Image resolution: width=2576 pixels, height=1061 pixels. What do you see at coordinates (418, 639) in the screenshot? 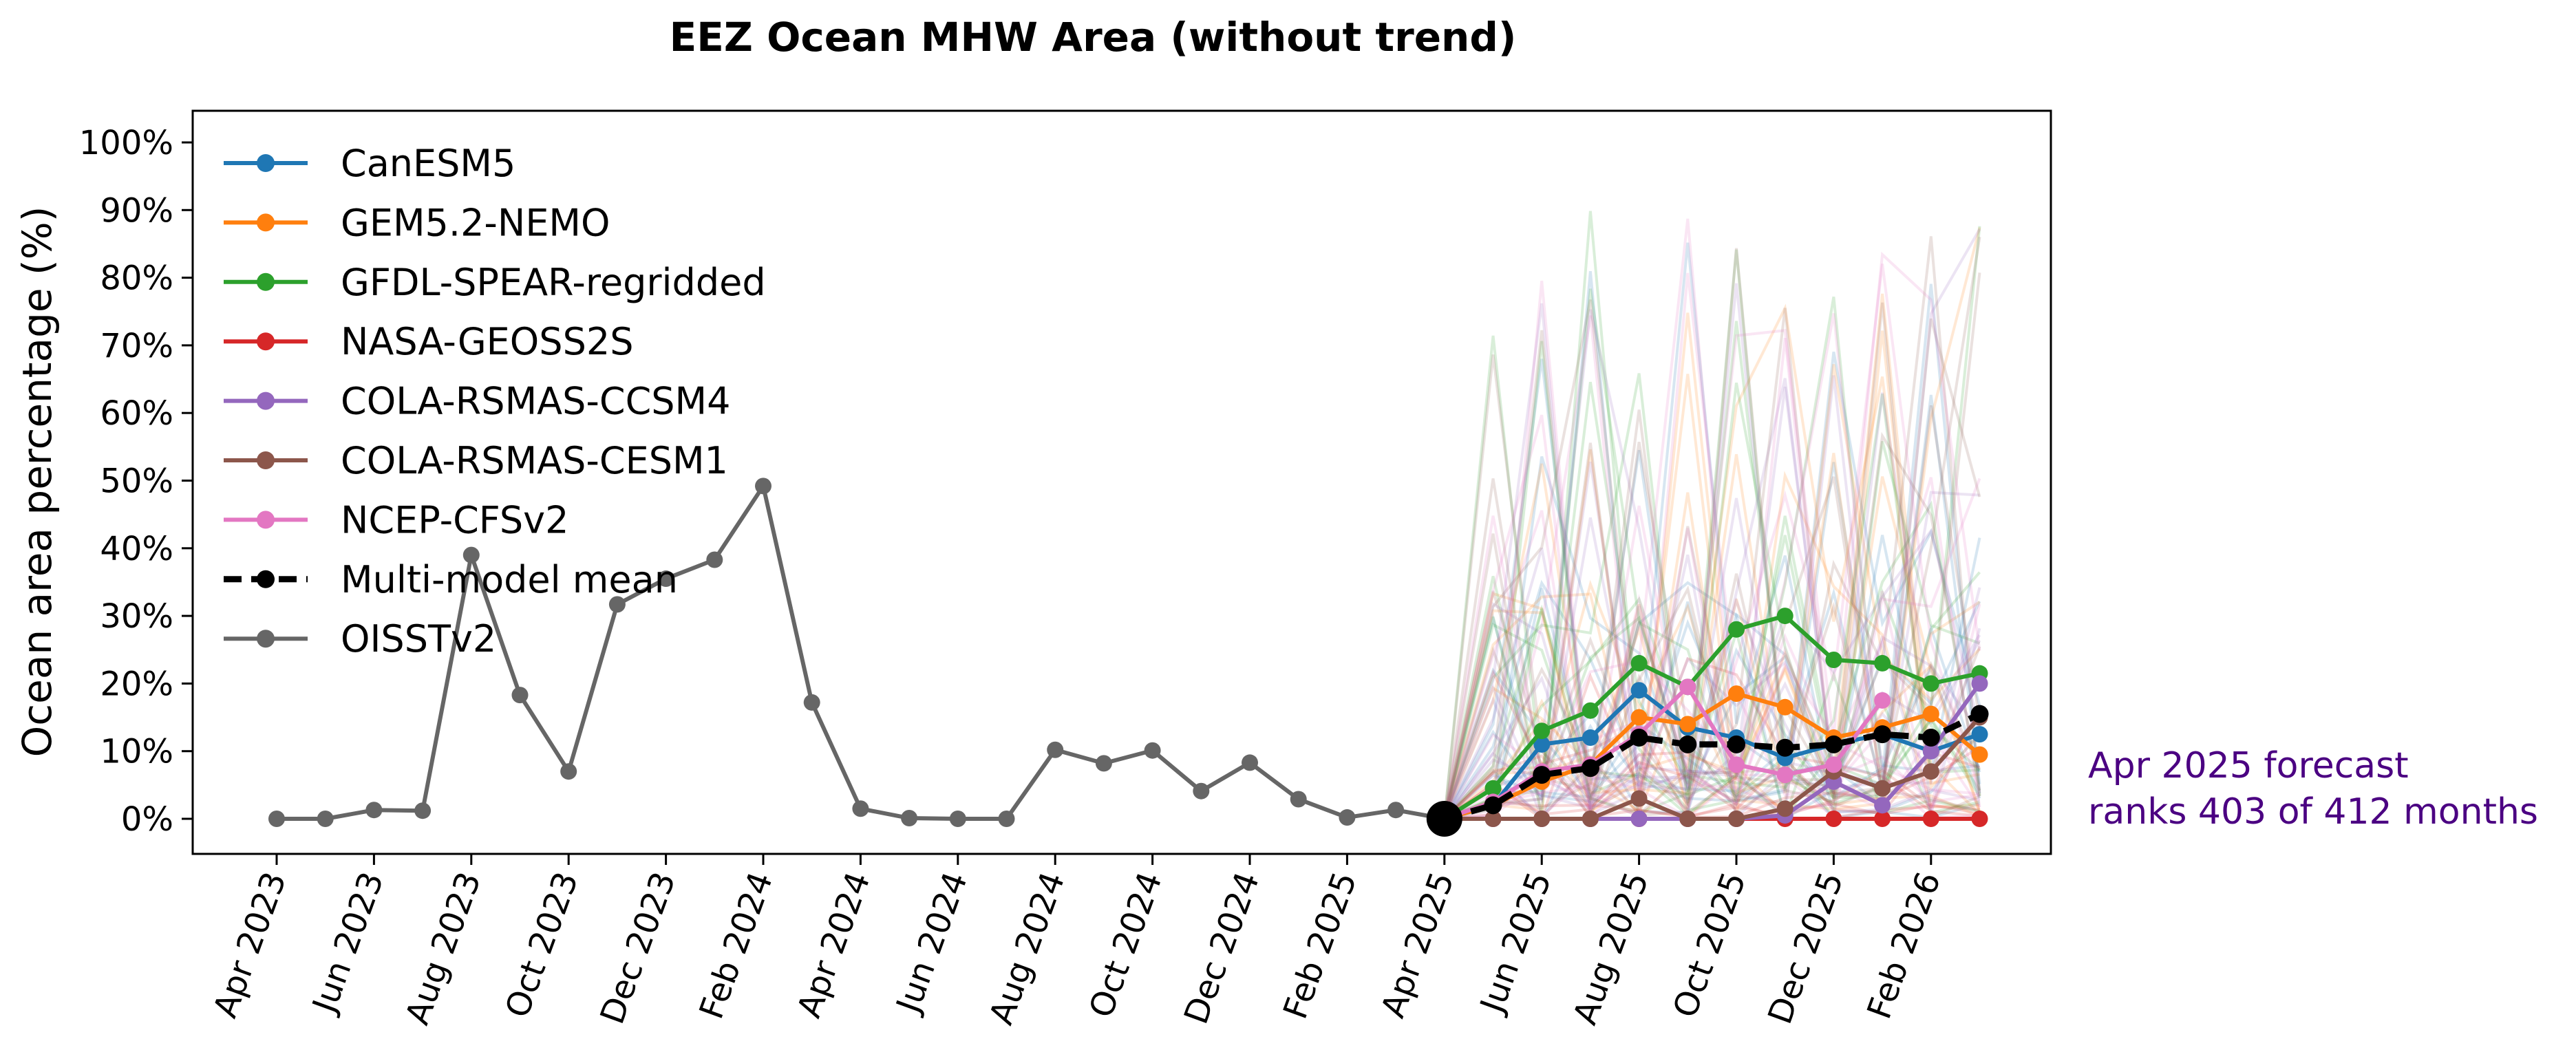
I see `legend-label: OISSTv2` at bounding box center [418, 639].